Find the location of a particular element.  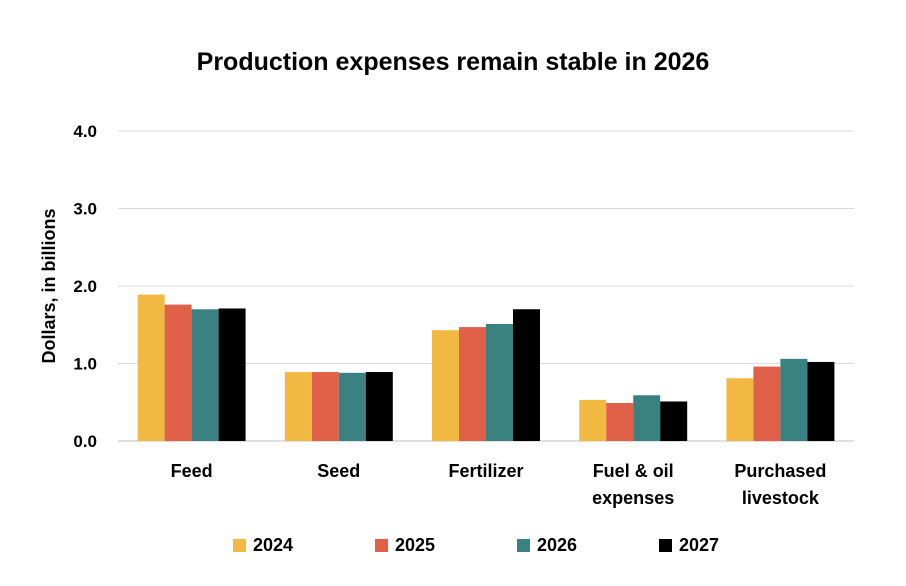

legend-label: 2027 is located at coordinates (699, 544).